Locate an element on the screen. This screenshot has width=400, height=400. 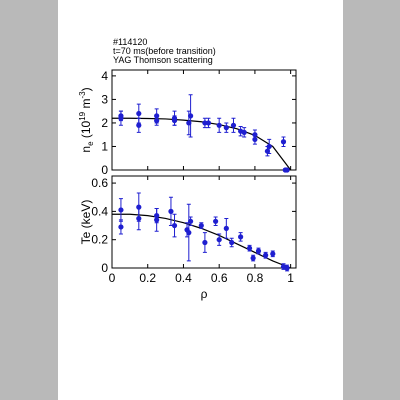
x-tick-label: 0.6 is located at coordinates (219, 278).